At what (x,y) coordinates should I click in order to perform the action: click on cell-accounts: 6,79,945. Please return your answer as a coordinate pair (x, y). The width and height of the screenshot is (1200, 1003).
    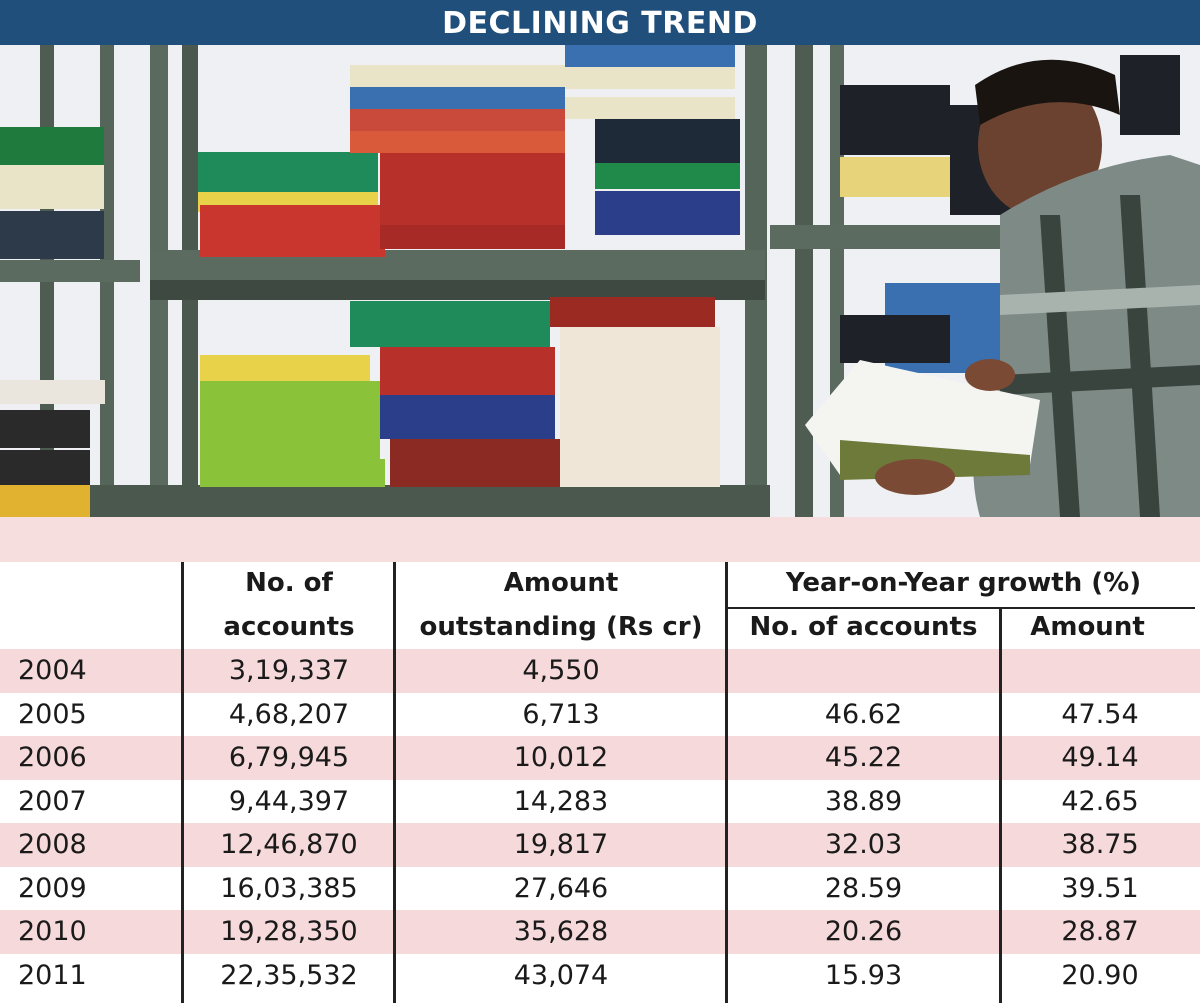
    Looking at the image, I should click on (289, 757).